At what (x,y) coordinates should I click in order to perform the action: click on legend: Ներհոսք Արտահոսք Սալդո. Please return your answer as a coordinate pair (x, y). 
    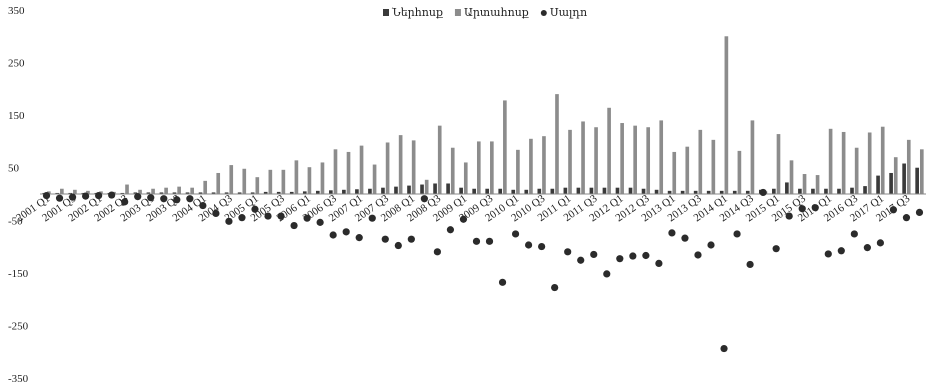
    Looking at the image, I should click on (485, 13).